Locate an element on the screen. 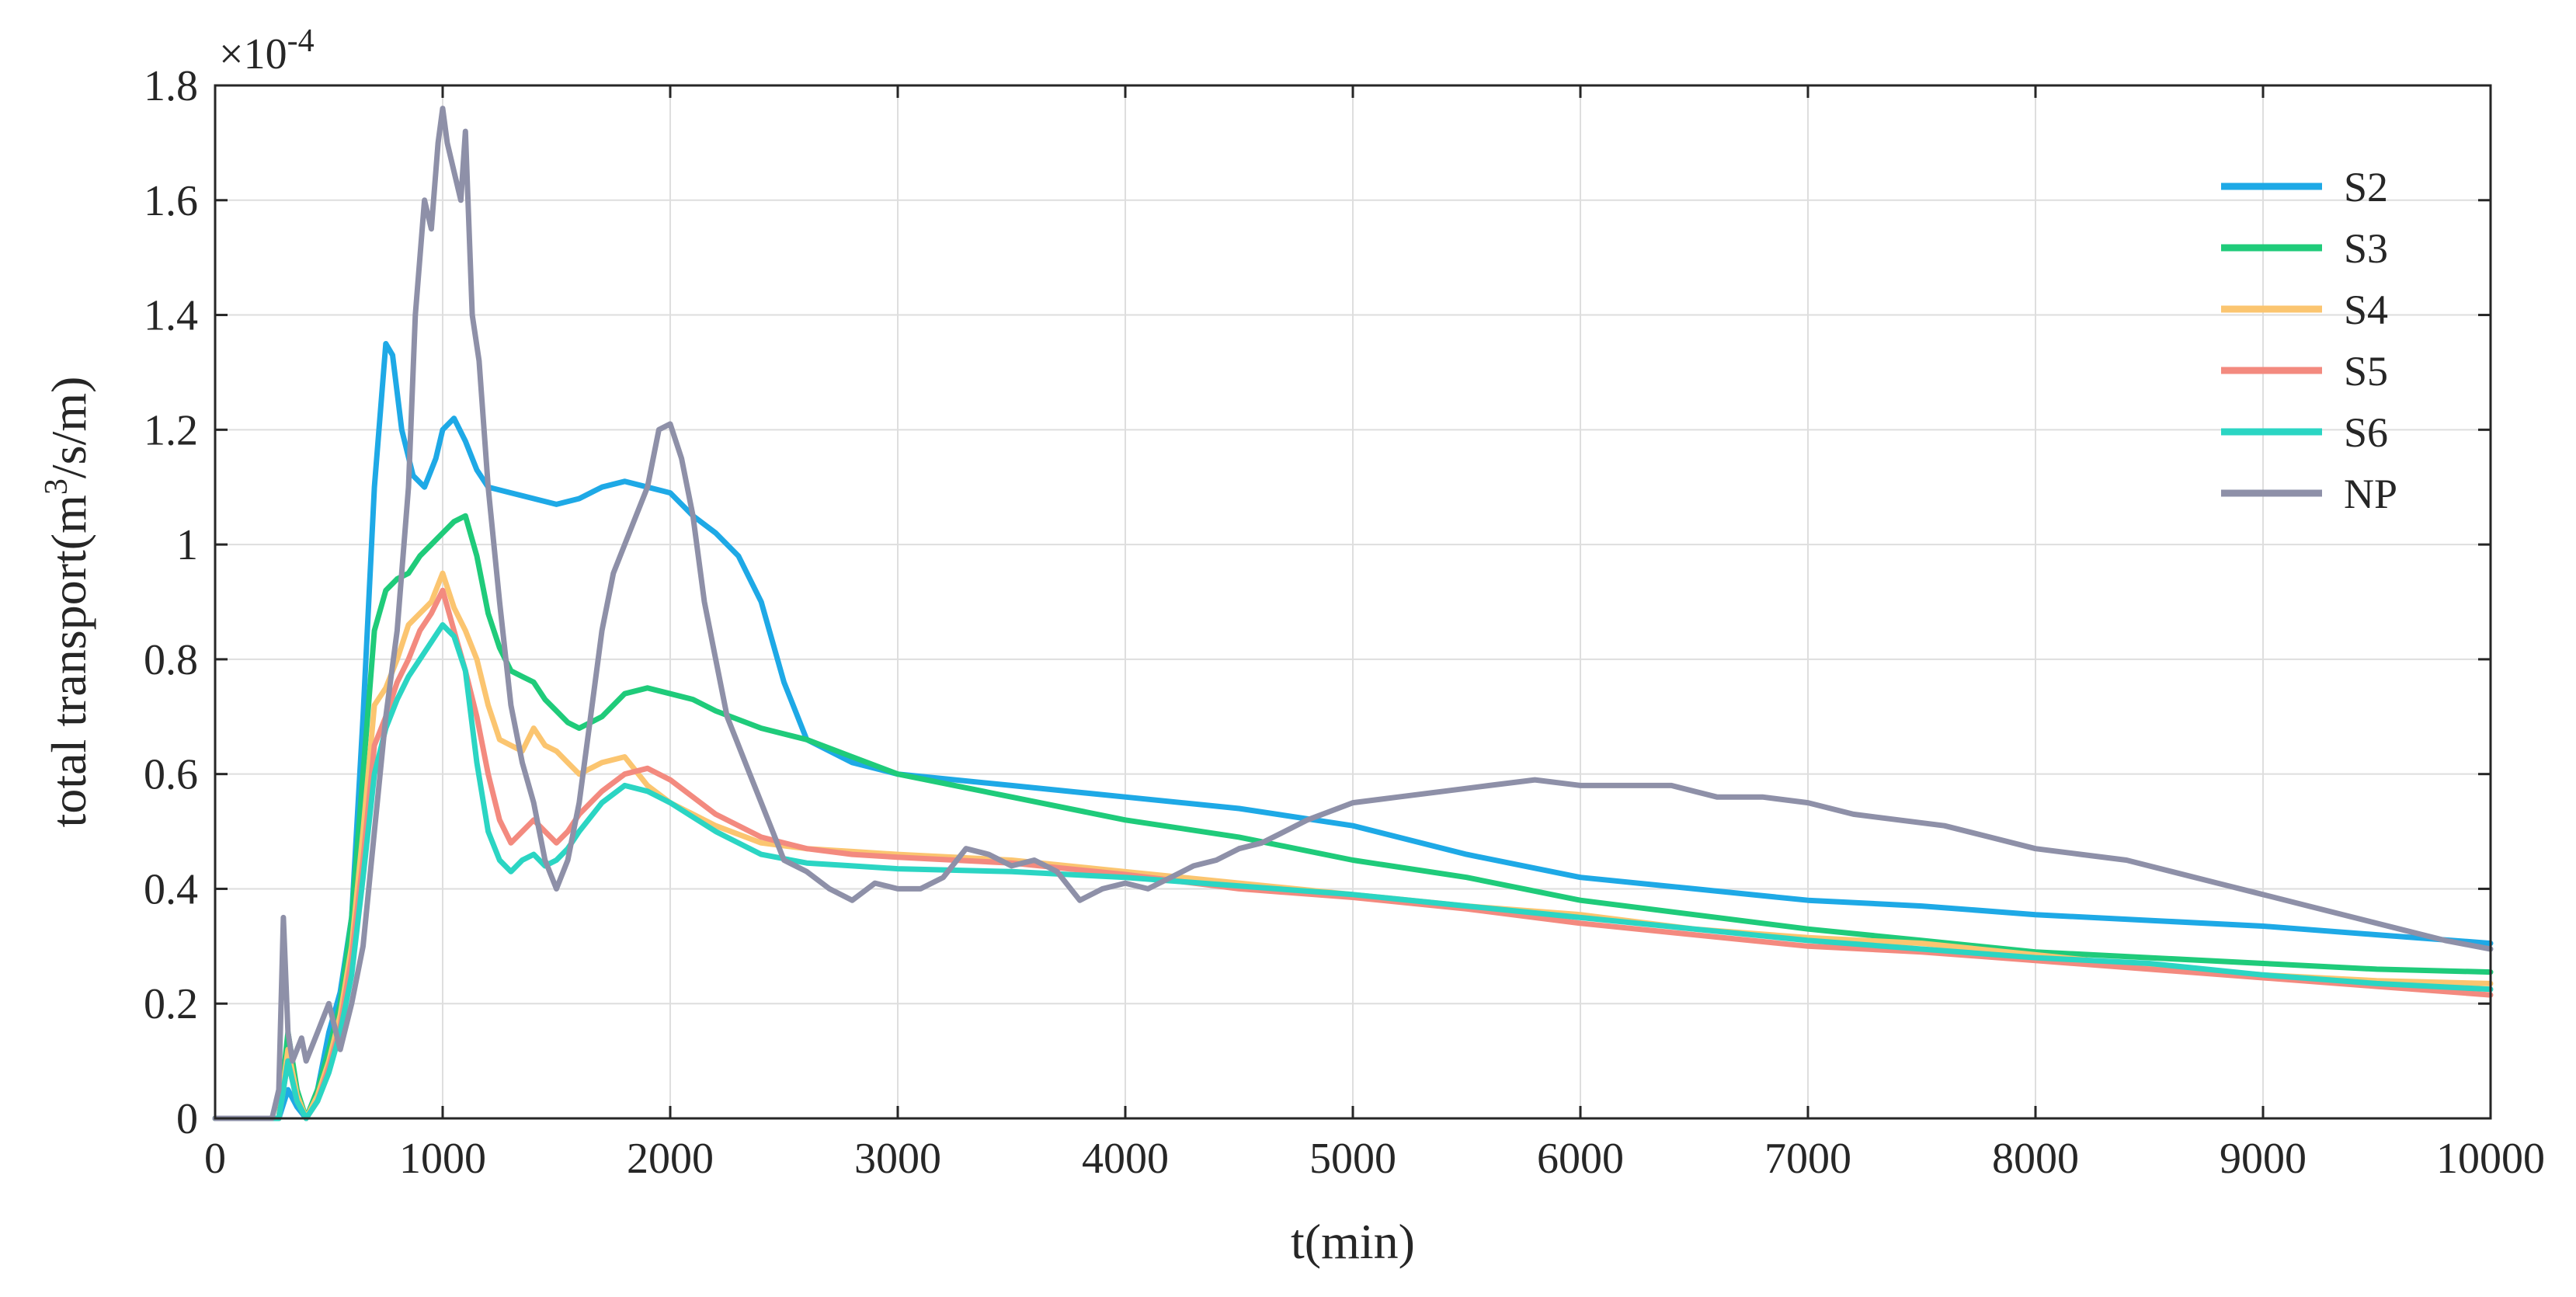 The height and width of the screenshot is (1297, 2576). x-tick-label: 1000 is located at coordinates (442, 1159).